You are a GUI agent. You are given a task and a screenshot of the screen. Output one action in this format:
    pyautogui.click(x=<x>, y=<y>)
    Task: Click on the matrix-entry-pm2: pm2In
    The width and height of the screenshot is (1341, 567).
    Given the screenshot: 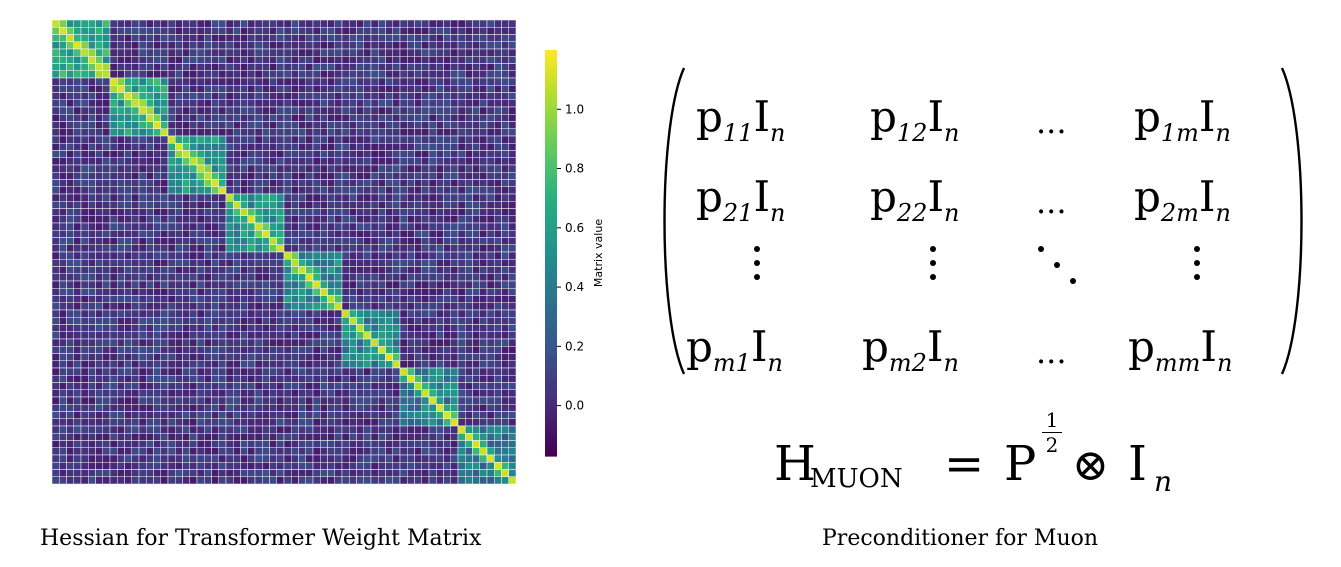 What is the action you would take?
    pyautogui.click(x=910, y=349)
    